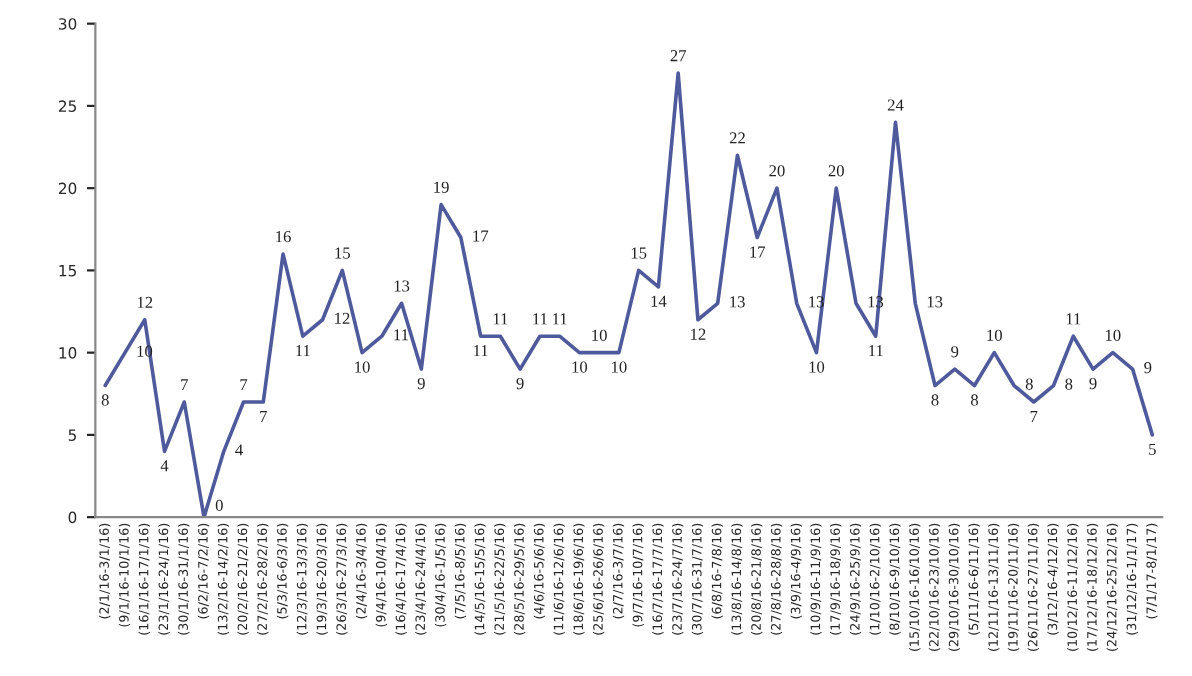 This screenshot has width=1192, height=676. What do you see at coordinates (283, 237) in the screenshot?
I see `data-label: 16` at bounding box center [283, 237].